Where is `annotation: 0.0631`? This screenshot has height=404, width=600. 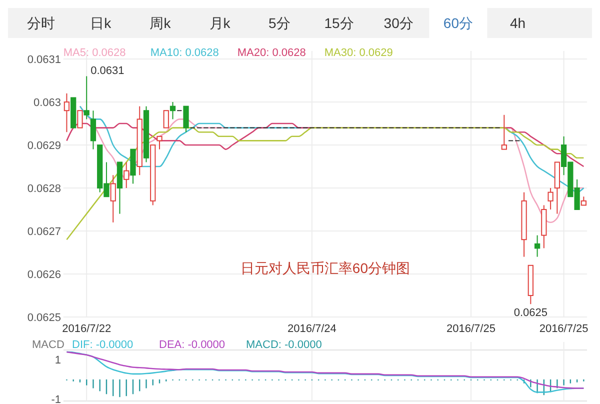 annotation: 0.0631 is located at coordinates (107, 71).